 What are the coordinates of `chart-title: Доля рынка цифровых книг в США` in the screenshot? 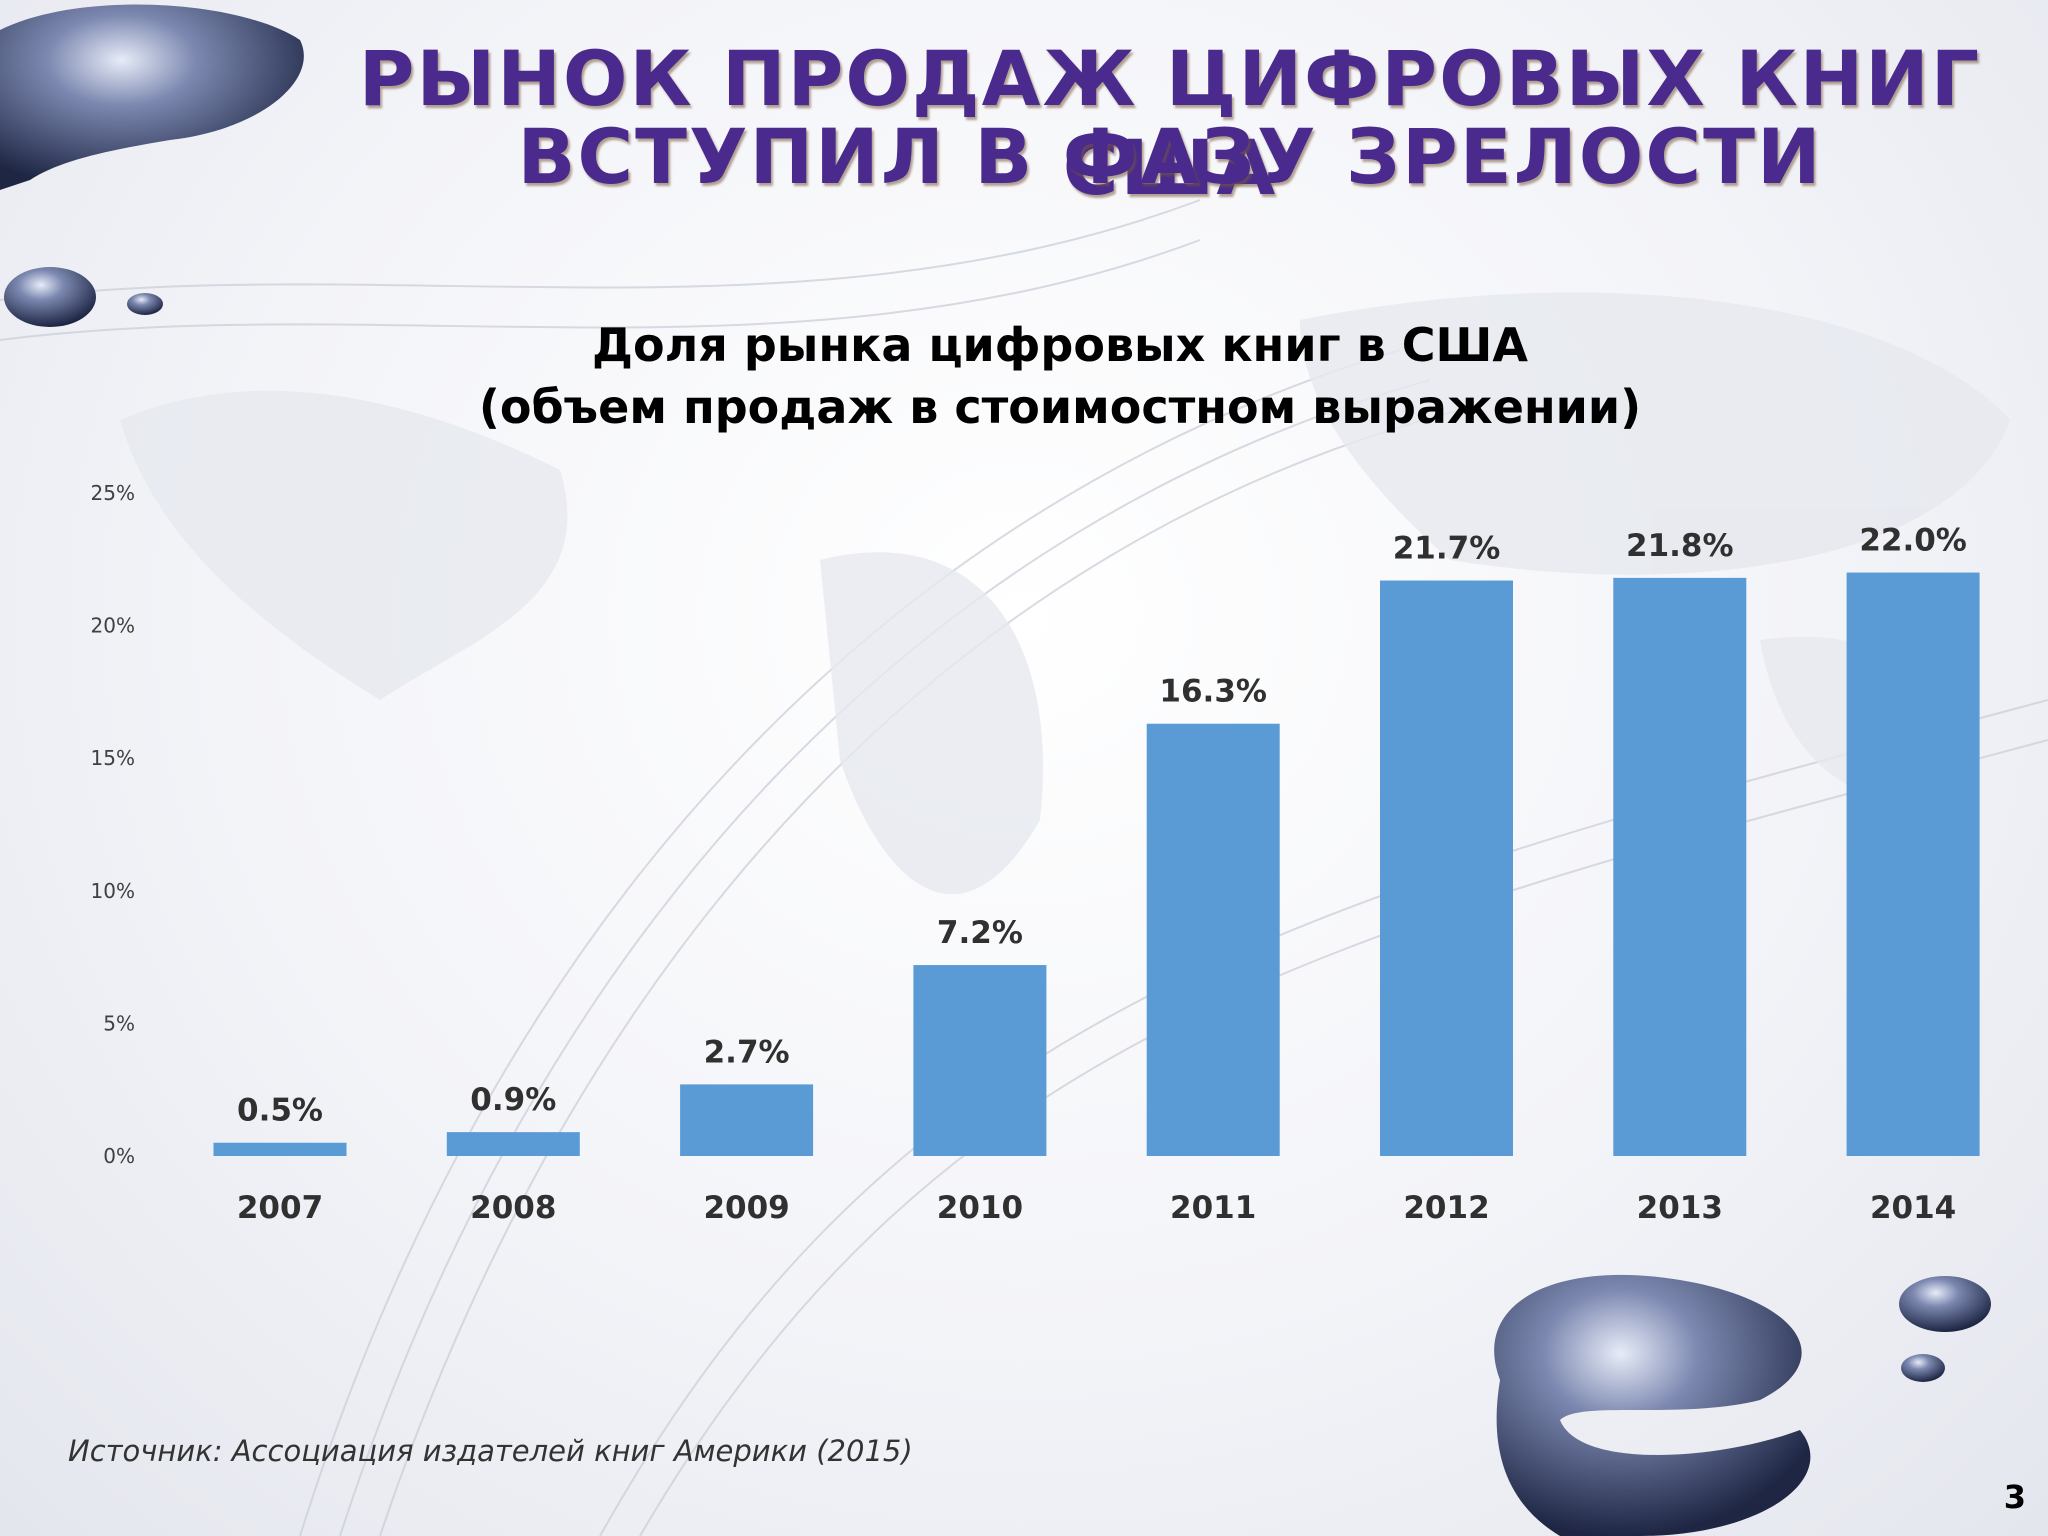 It's located at (1060, 345).